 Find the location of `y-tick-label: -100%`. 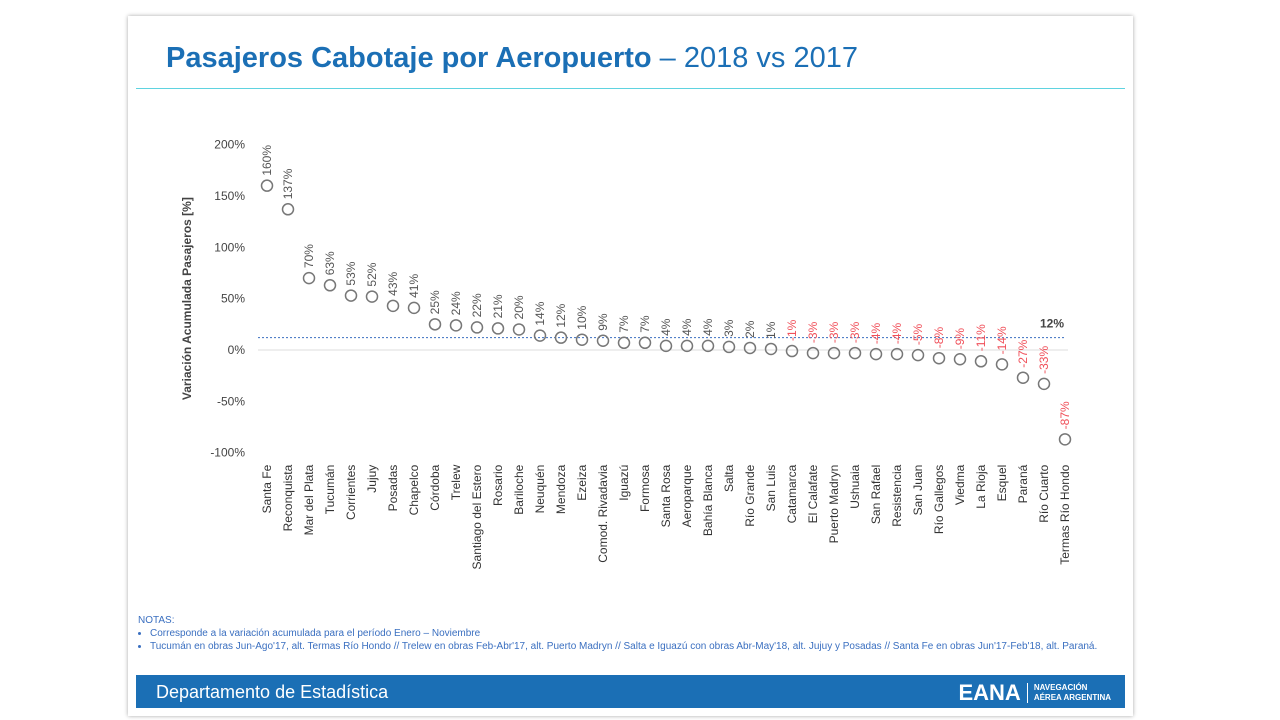

y-tick-label: -100% is located at coordinates (227, 453).